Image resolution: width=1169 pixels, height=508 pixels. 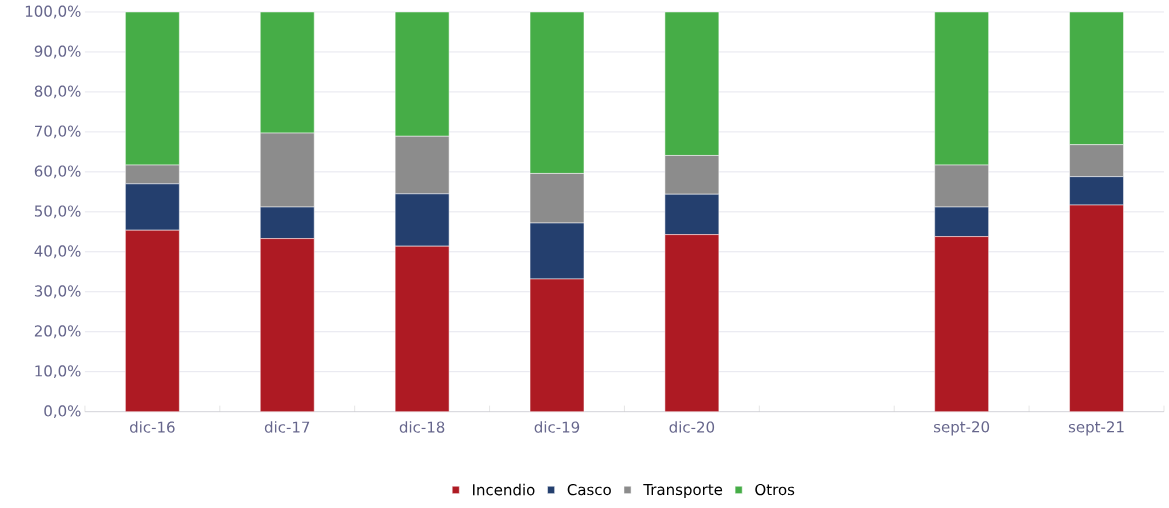 What do you see at coordinates (57, 52) in the screenshot?
I see `y-tick-label: 90,0%` at bounding box center [57, 52].